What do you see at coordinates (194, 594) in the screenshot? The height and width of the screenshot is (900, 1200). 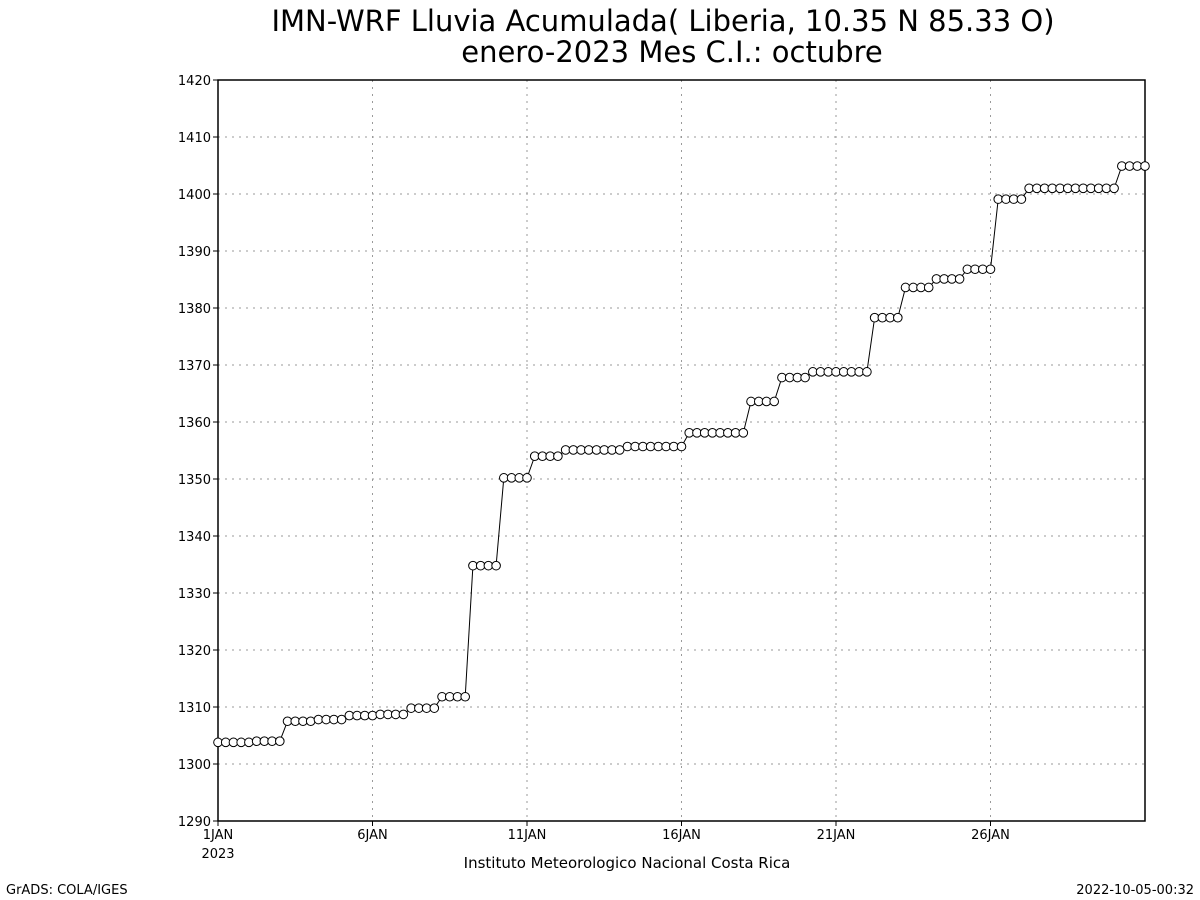 I see `y-tick-label: 1330` at bounding box center [194, 594].